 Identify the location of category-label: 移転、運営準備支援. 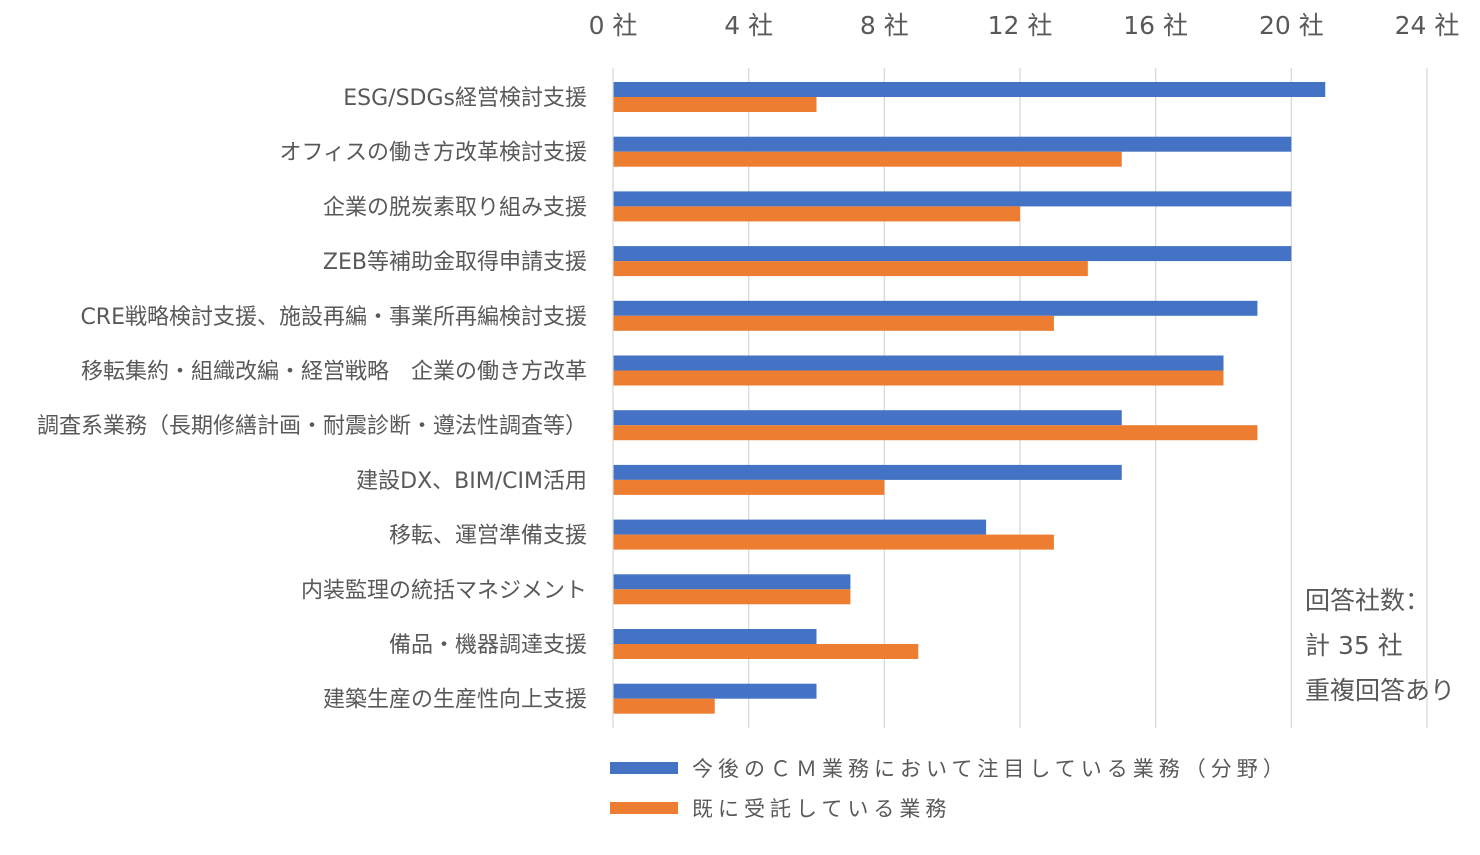
(488, 536).